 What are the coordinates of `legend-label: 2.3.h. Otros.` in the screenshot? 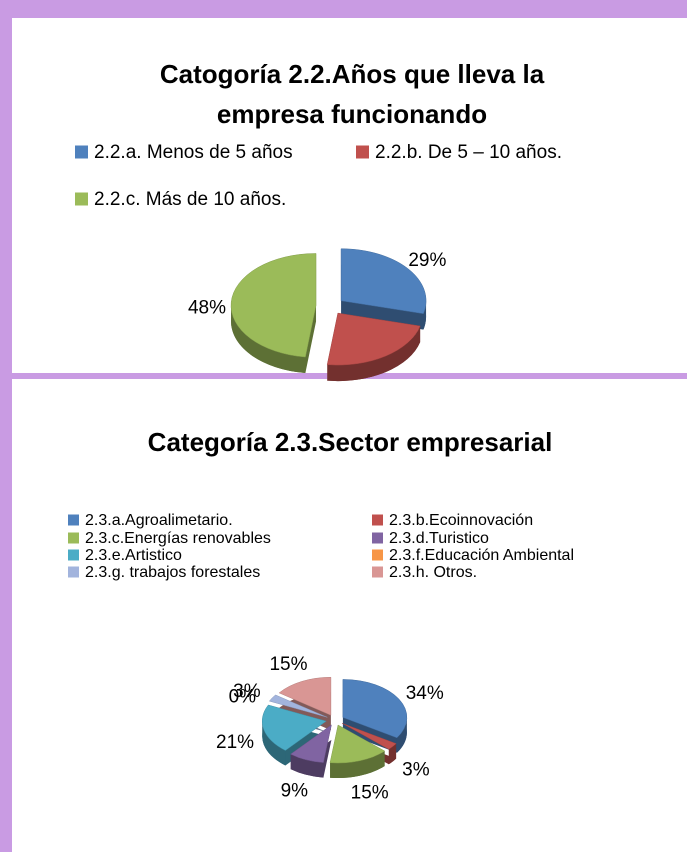 It's located at (433, 572).